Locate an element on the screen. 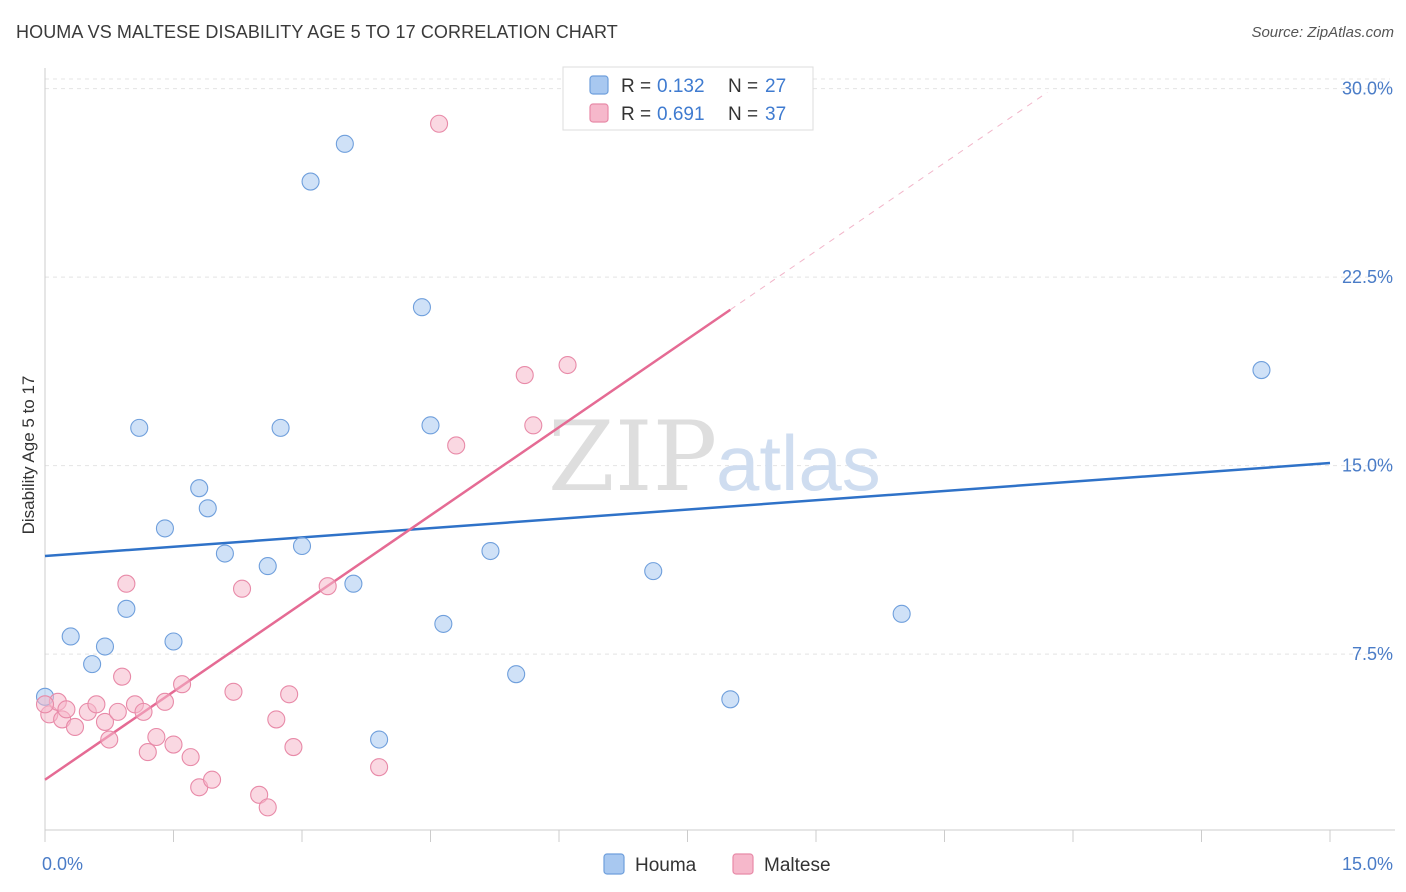  x-tick-label-0: 0.0% is located at coordinates (62, 864).